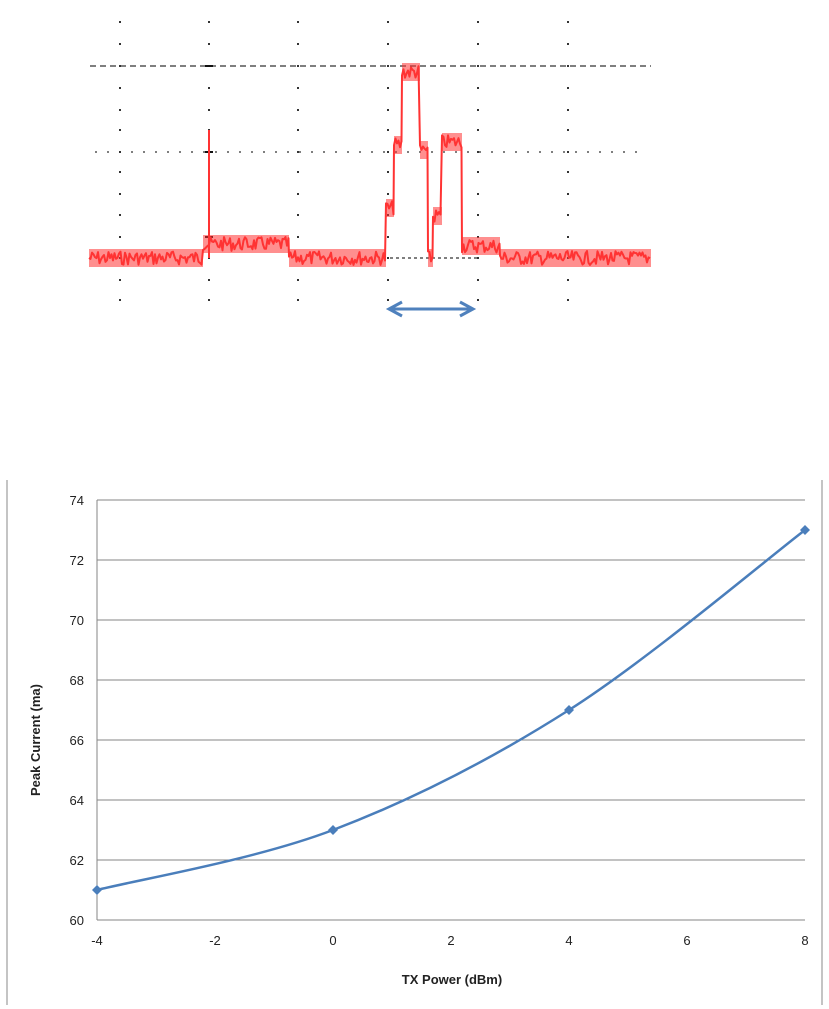  I want to click on y-tick-label: 68, so click(77, 680).